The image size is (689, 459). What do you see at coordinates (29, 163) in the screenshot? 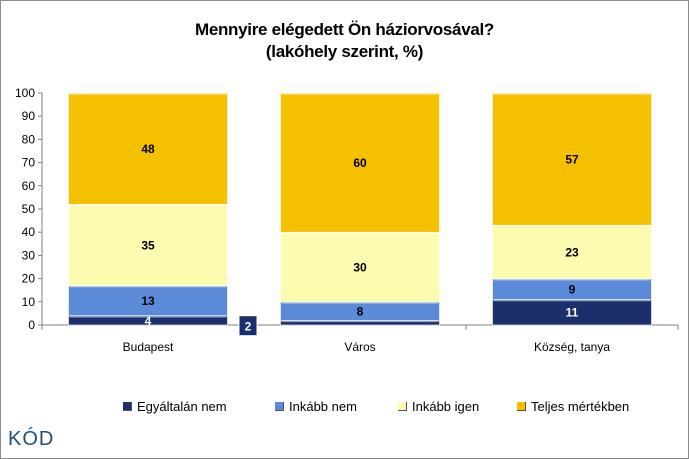
I see `y-tick-label: 70` at bounding box center [29, 163].